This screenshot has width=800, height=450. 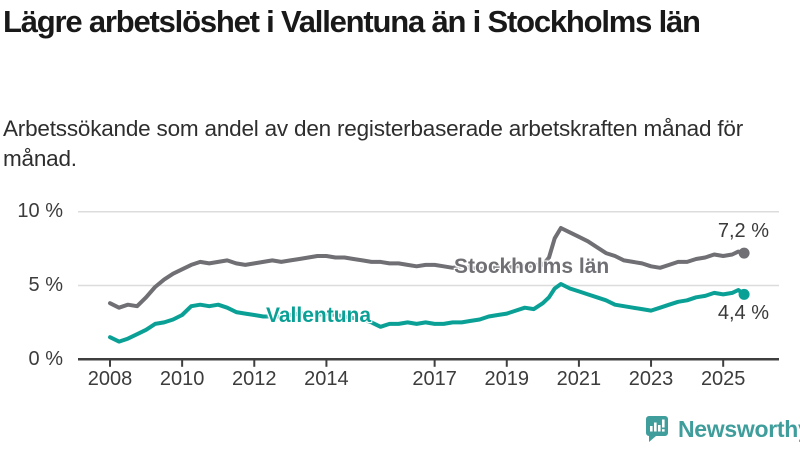 What do you see at coordinates (743, 313) in the screenshot?
I see `end-value-label-vallentuna: 4,4 %` at bounding box center [743, 313].